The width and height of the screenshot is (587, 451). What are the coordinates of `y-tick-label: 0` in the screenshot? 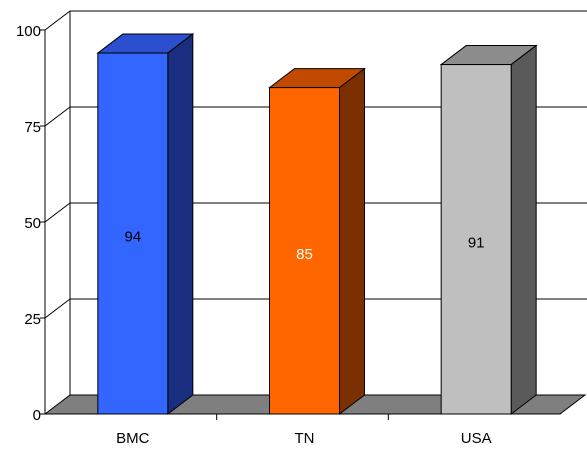 It's located at (37, 415).